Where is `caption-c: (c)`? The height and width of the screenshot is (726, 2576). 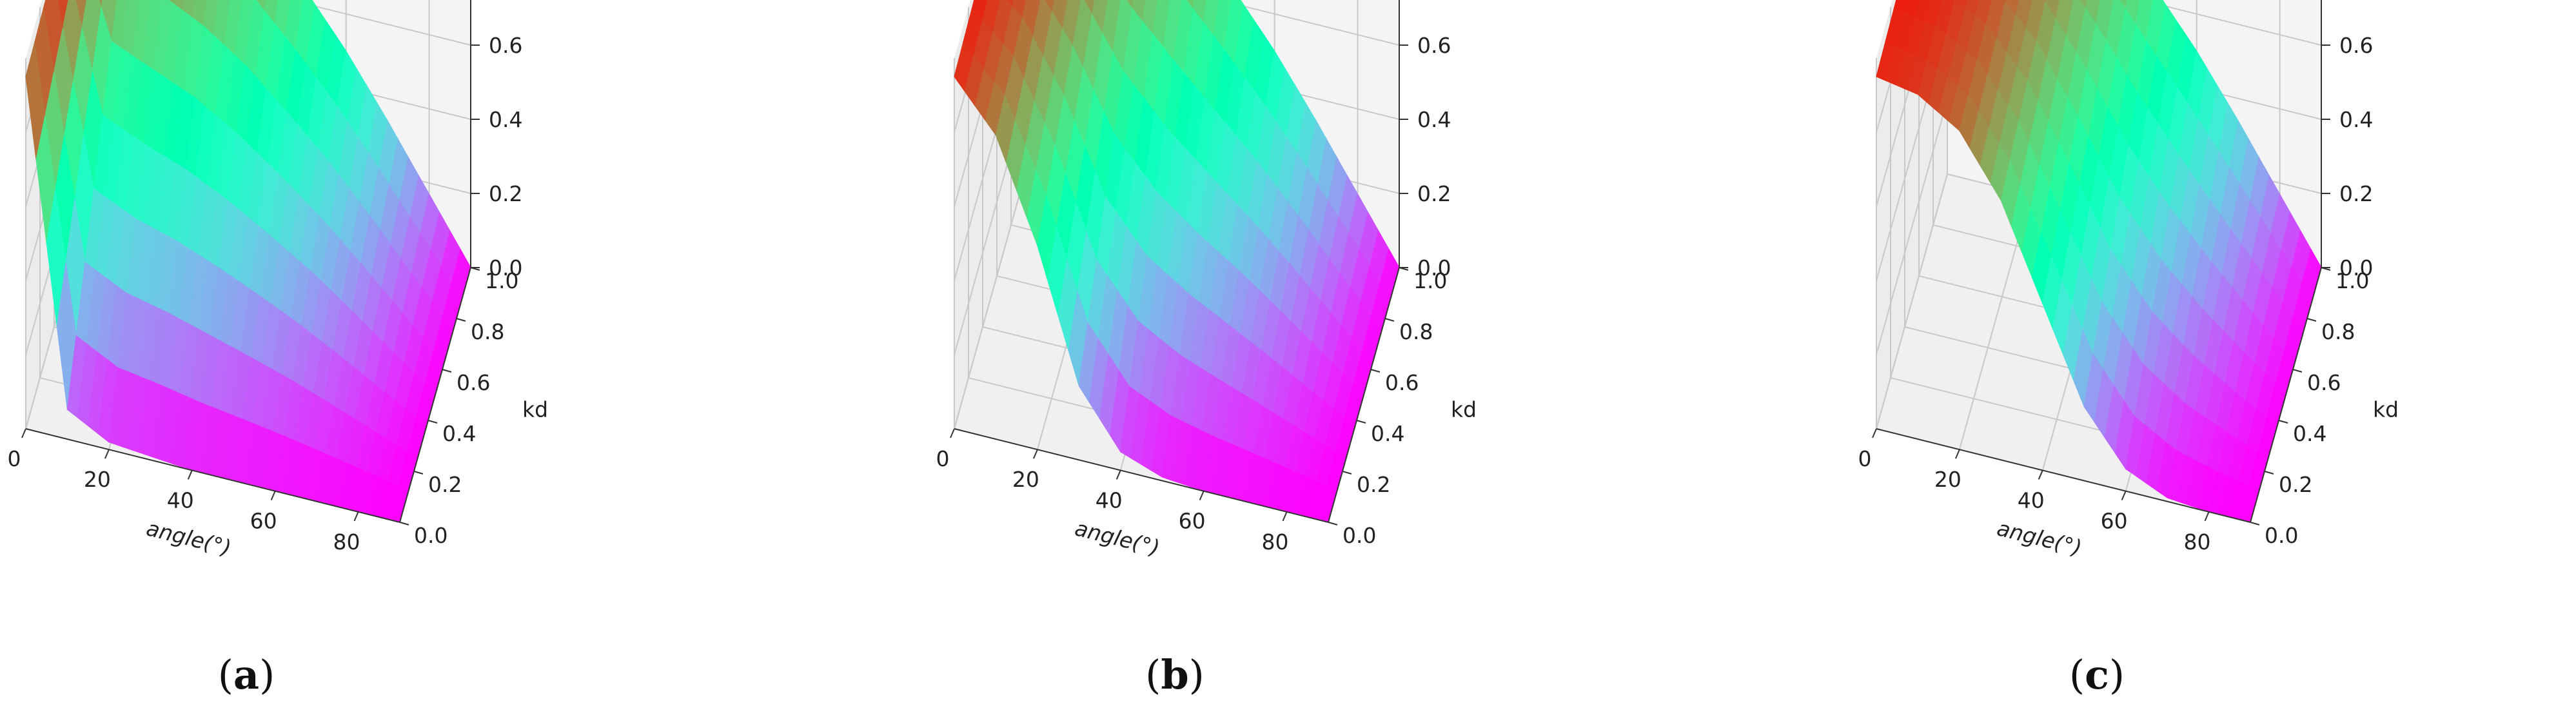
caption-c: (c) is located at coordinates (2097, 674).